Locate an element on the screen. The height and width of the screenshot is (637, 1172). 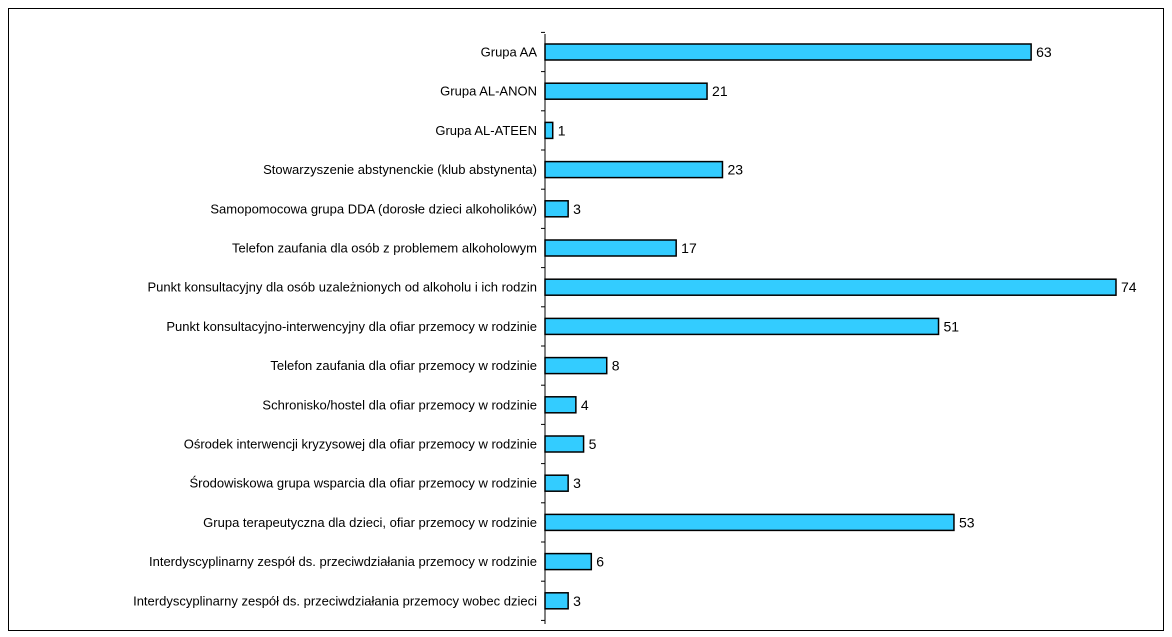
value-label: 1 is located at coordinates (562, 130).